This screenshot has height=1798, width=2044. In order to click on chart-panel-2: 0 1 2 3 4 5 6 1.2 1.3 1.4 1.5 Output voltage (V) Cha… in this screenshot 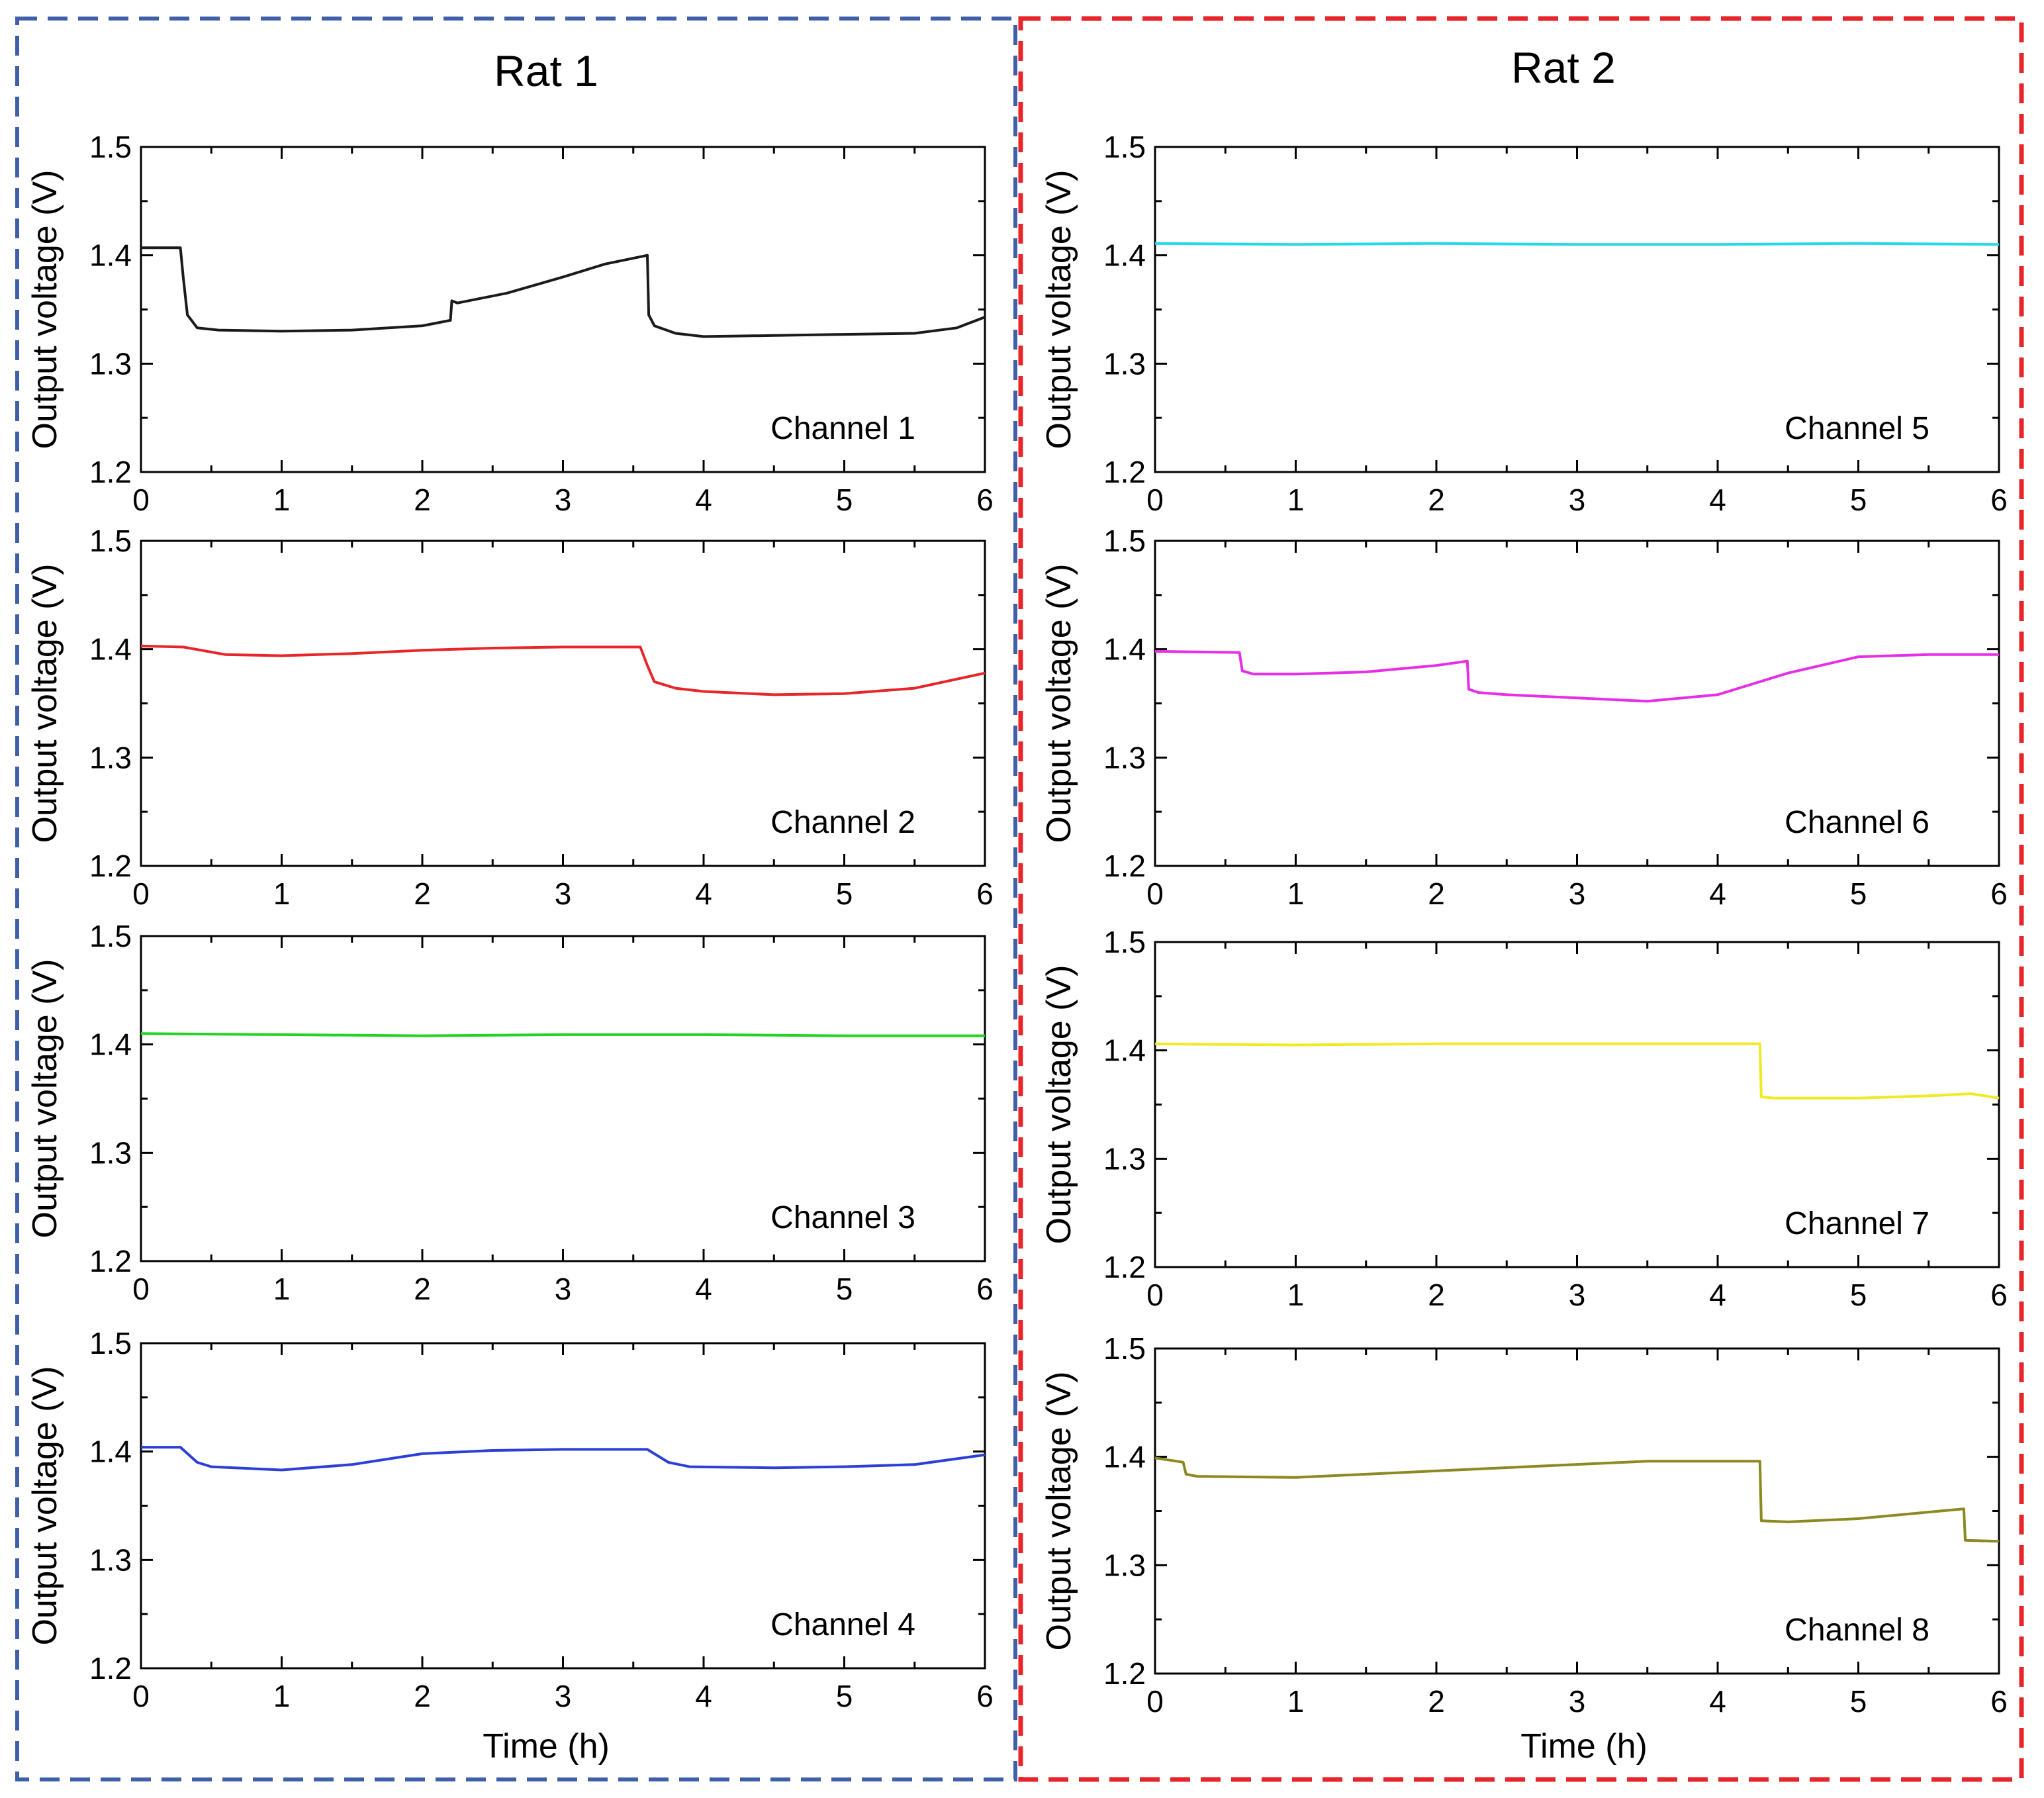, I will do `click(510, 717)`.